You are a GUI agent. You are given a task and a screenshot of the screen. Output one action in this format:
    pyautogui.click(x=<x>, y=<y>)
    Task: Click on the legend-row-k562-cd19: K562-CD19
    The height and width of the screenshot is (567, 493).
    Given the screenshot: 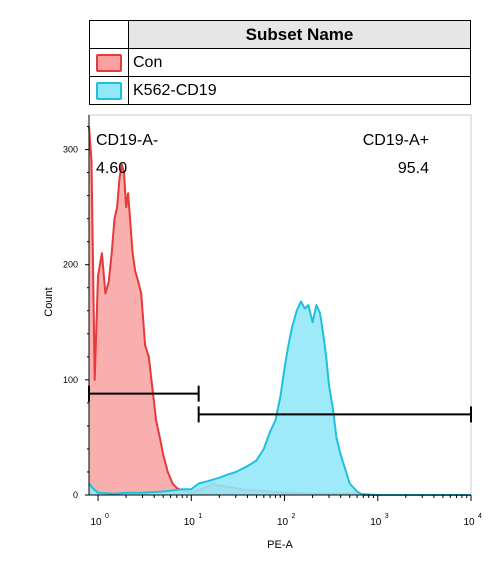 What is the action you would take?
    pyautogui.click(x=280, y=90)
    